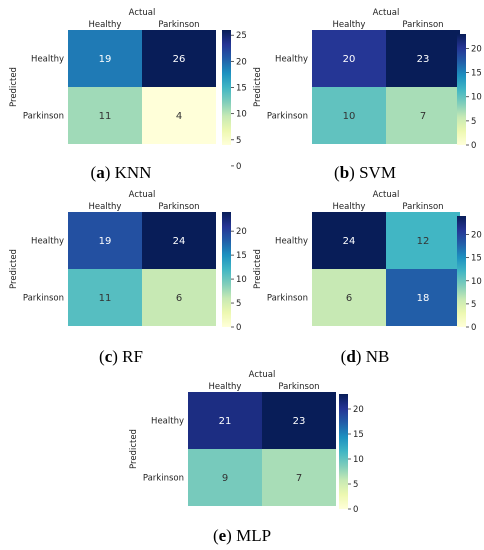 This screenshot has height=550, width=484. I want to click on cell-value: 12, so click(423, 241).